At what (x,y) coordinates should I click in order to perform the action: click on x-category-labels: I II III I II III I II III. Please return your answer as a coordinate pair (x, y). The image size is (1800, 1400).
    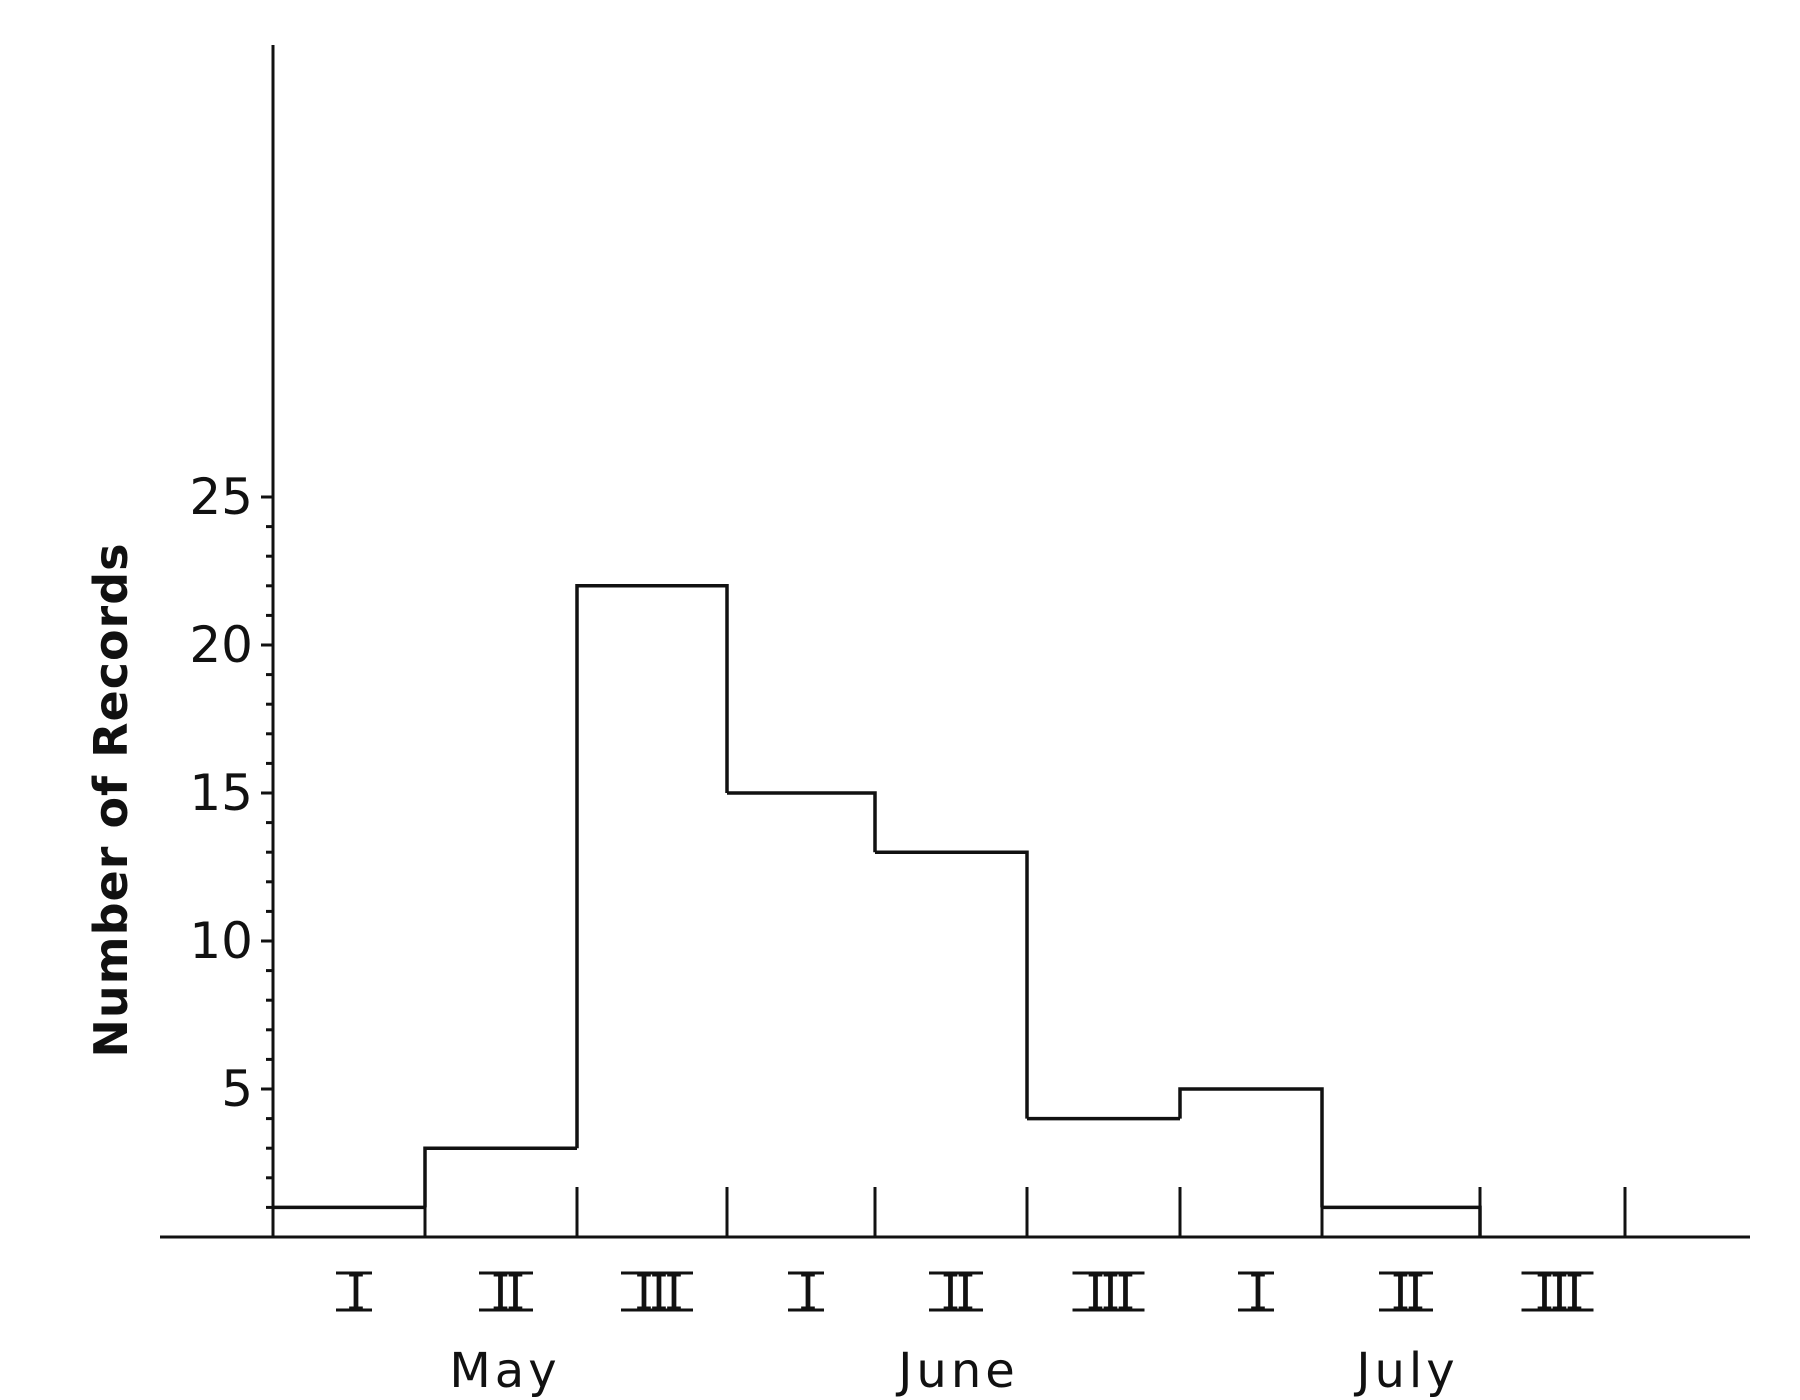
    Looking at the image, I should click on (965, 1293).